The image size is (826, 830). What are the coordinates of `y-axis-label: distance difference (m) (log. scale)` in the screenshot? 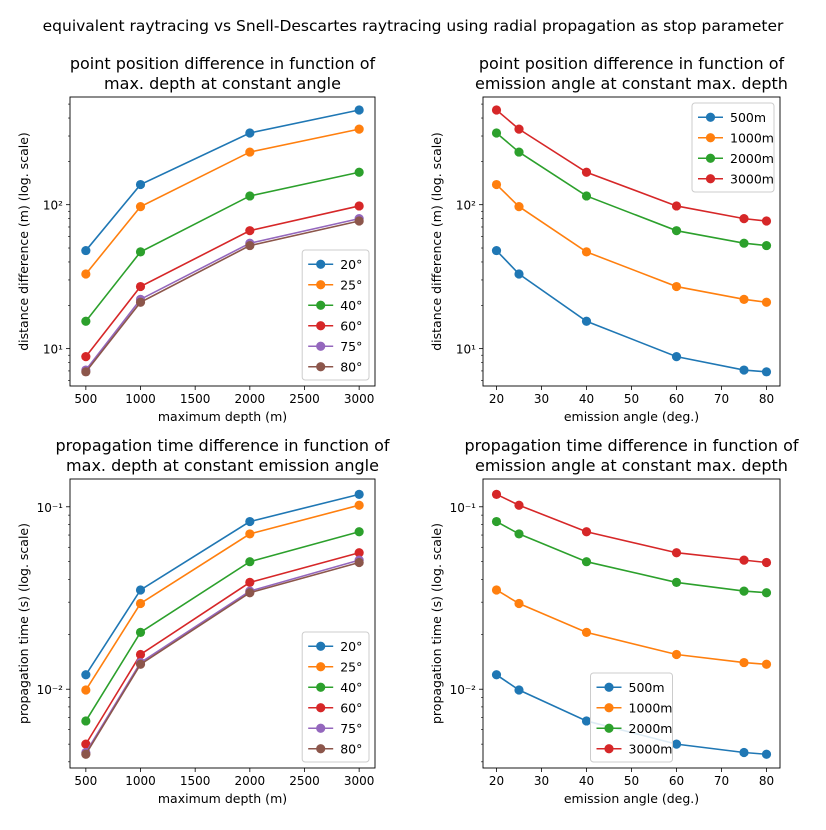 It's located at (23, 241).